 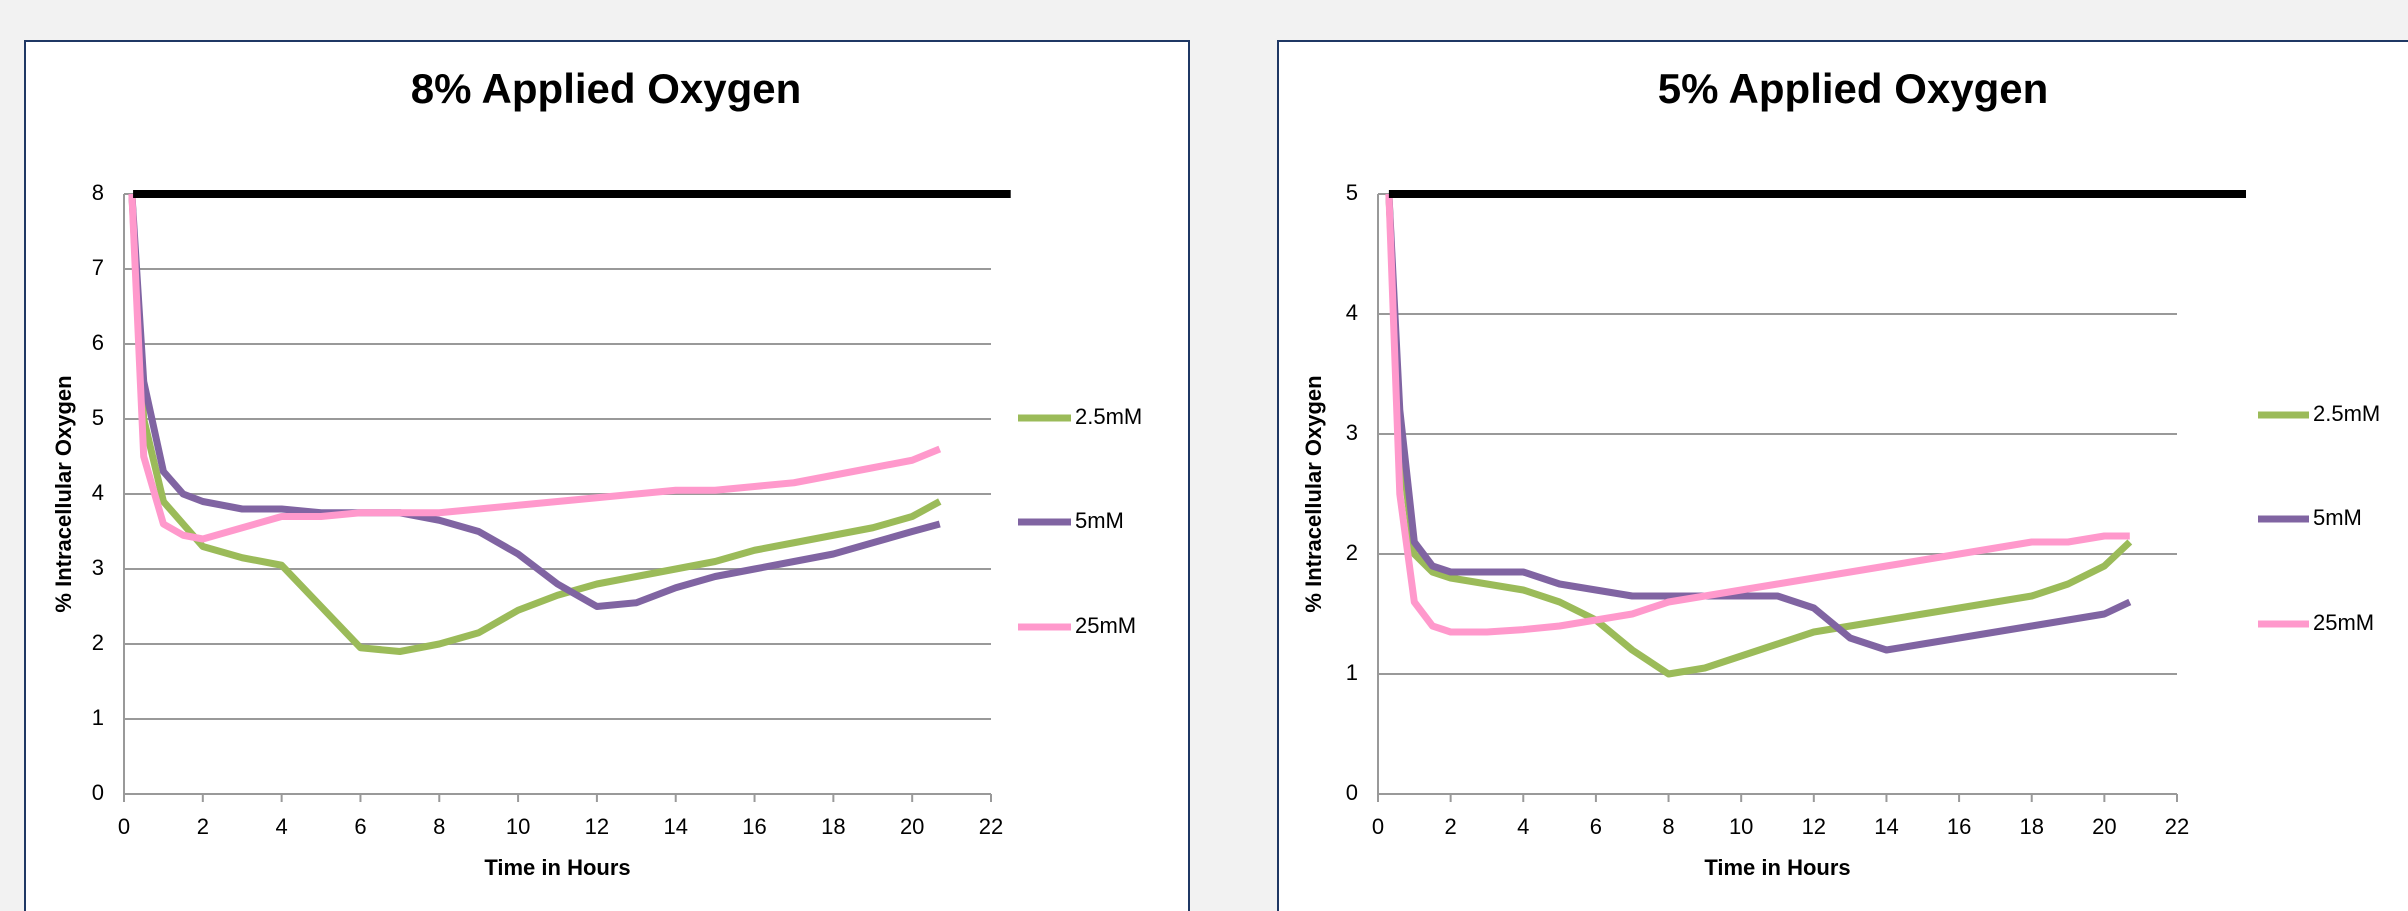 I want to click on chart-title: 8% Applied Oxygen, so click(x=606, y=88).